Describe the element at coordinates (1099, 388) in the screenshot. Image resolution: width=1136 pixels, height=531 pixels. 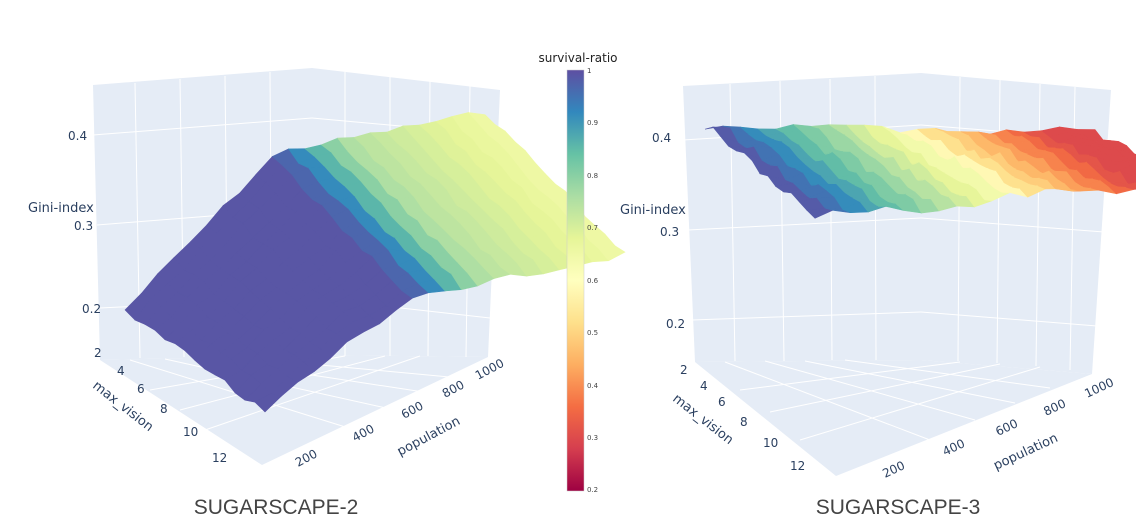
I see `x-tick-label: 1000` at that location.